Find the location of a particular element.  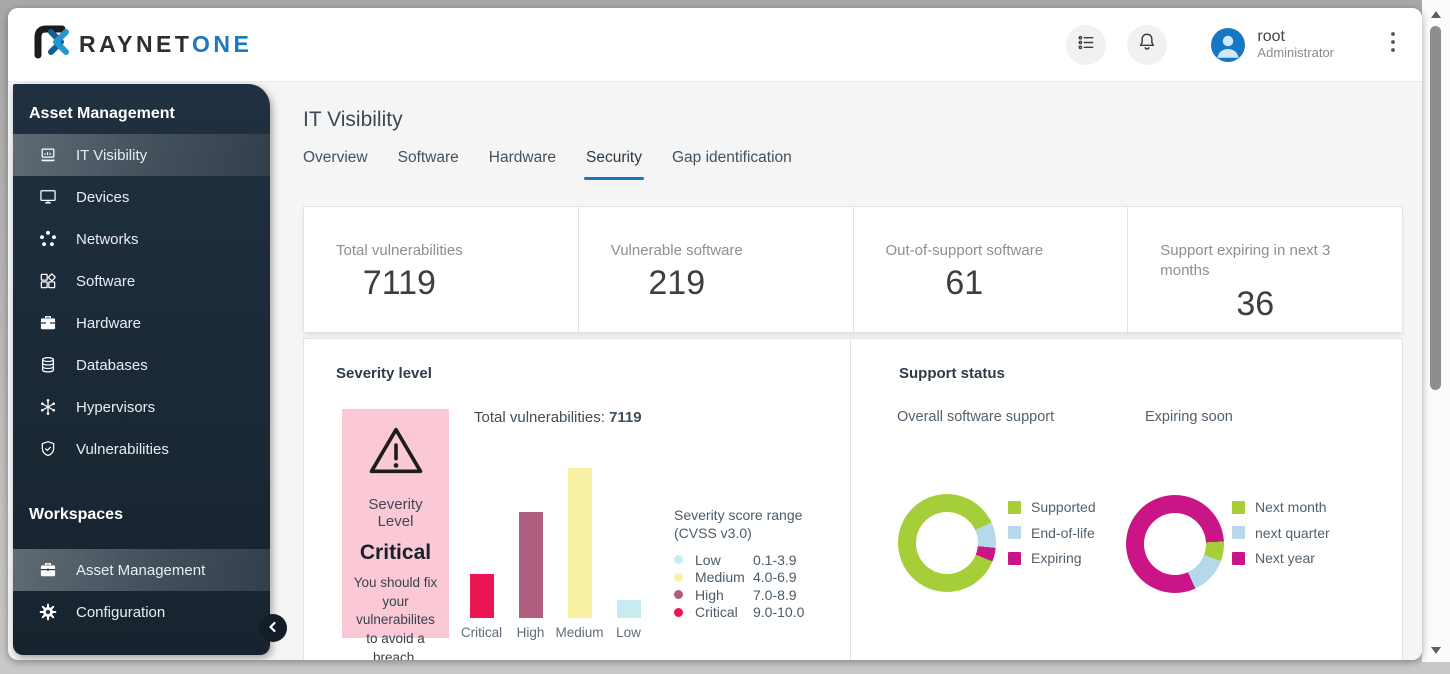

medium-dot is located at coordinates (678, 577).